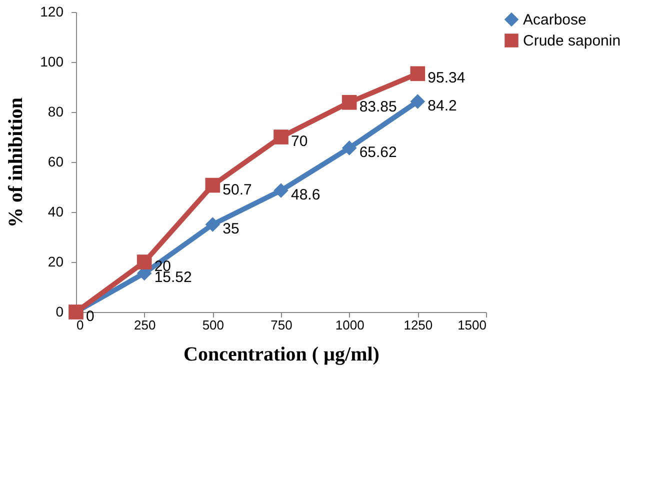 The width and height of the screenshot is (665, 485). Describe the element at coordinates (52, 12) in the screenshot. I see `y-tick-label: 120` at that location.